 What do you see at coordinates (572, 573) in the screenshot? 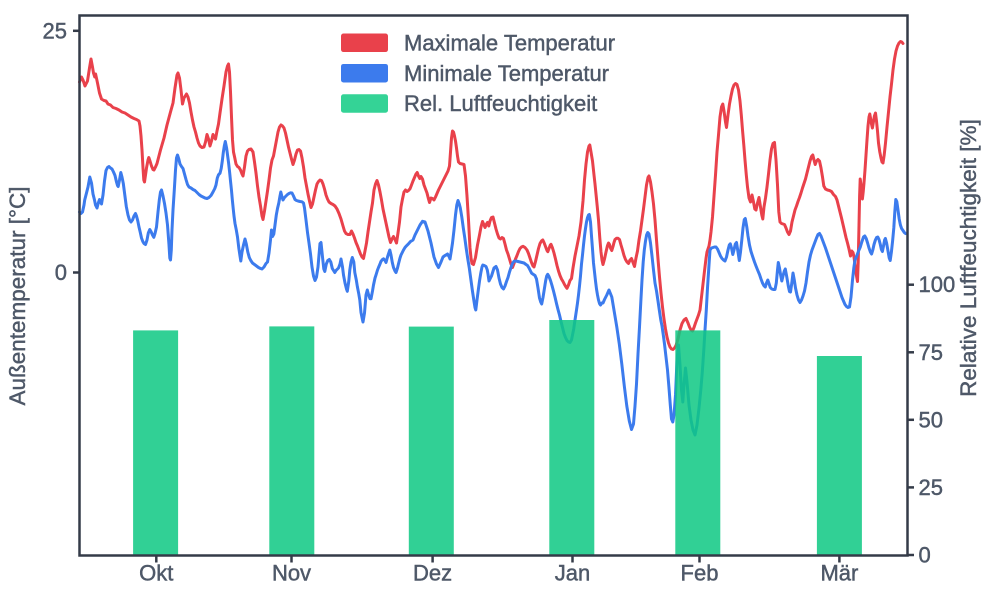
I see `svg-text: Jan` at bounding box center [572, 573].